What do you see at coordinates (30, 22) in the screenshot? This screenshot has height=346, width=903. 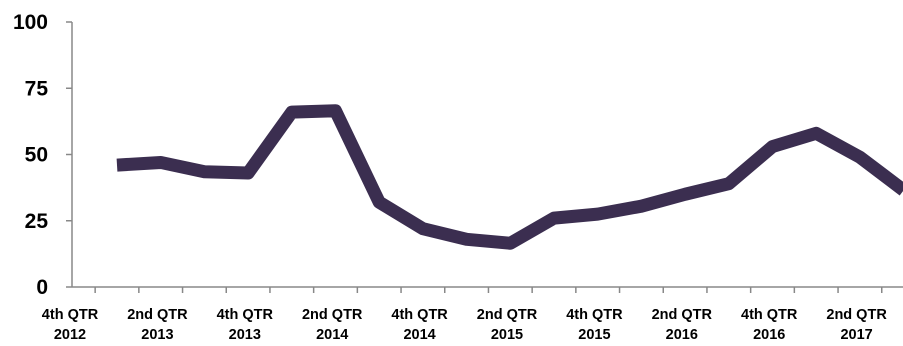 I see `y-tick-label: 100` at bounding box center [30, 22].